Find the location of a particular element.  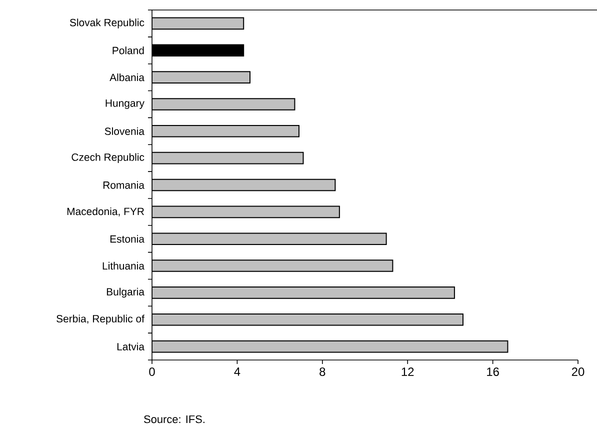

x-tick-label: 0 is located at coordinates (152, 372).